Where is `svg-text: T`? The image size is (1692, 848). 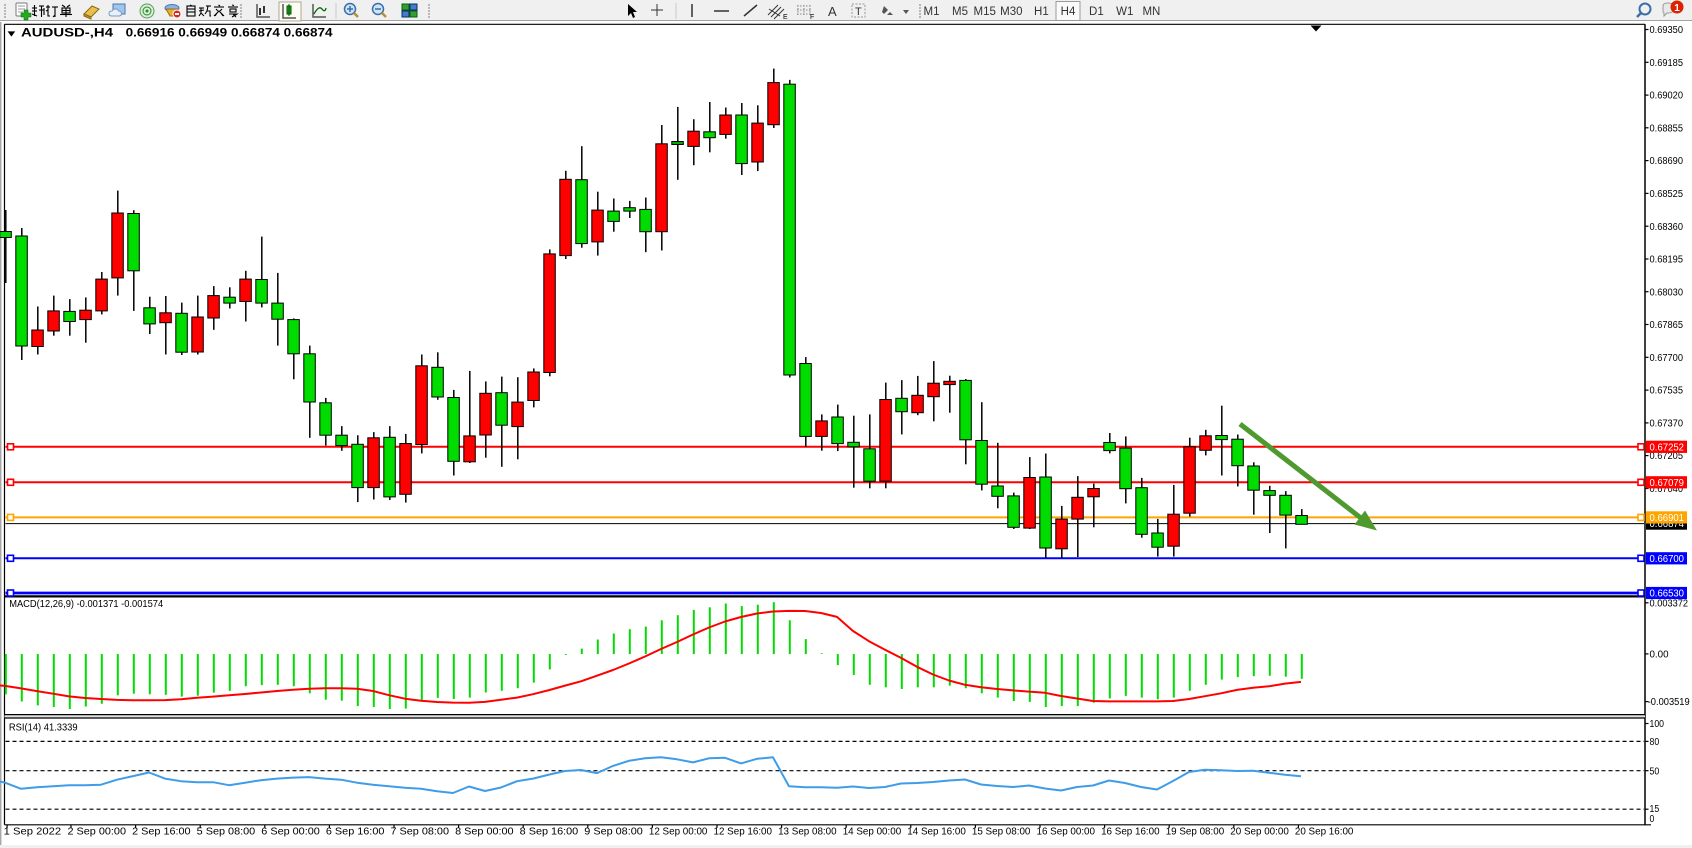 svg-text: T is located at coordinates (858, 12).